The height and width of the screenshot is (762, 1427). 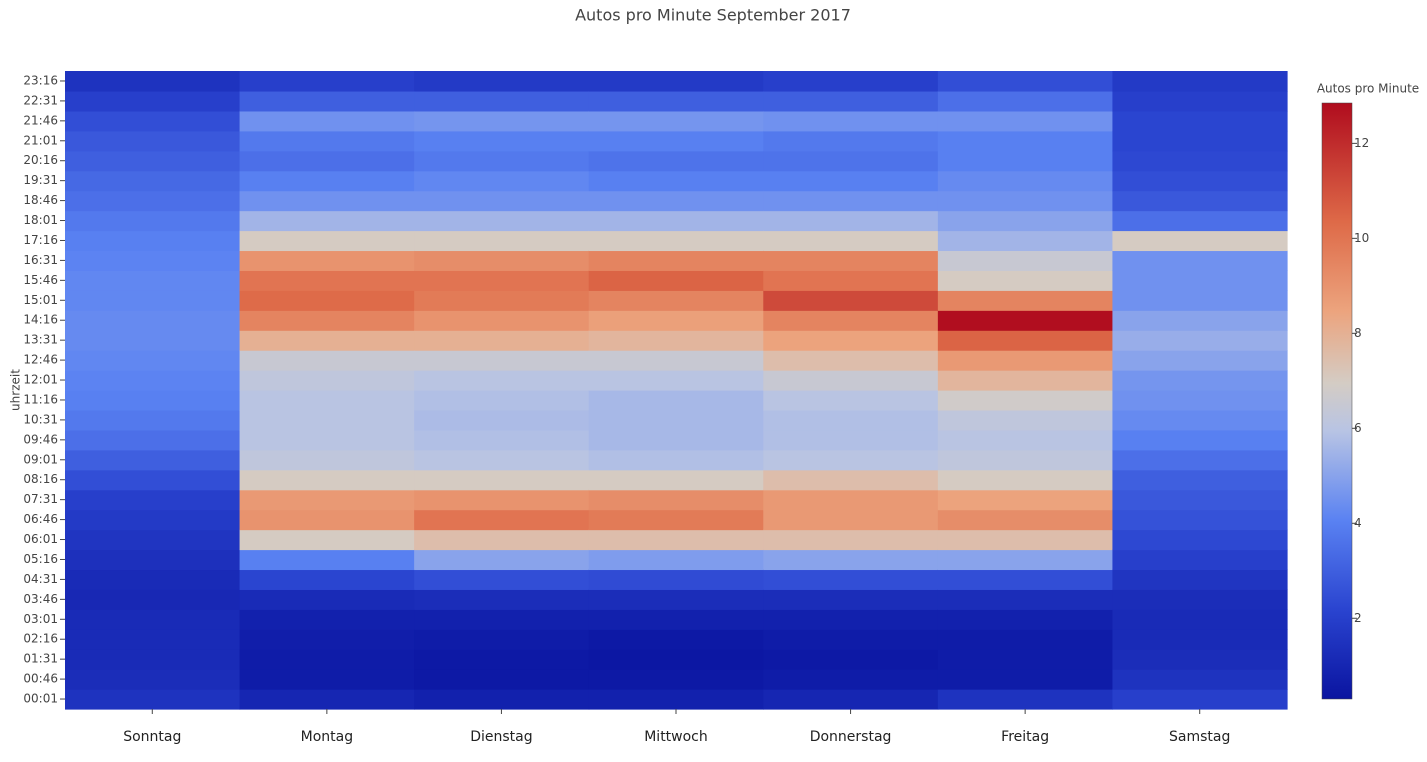 What do you see at coordinates (40, 100) in the screenshot?
I see `y-tick-label: 22:31` at bounding box center [40, 100].